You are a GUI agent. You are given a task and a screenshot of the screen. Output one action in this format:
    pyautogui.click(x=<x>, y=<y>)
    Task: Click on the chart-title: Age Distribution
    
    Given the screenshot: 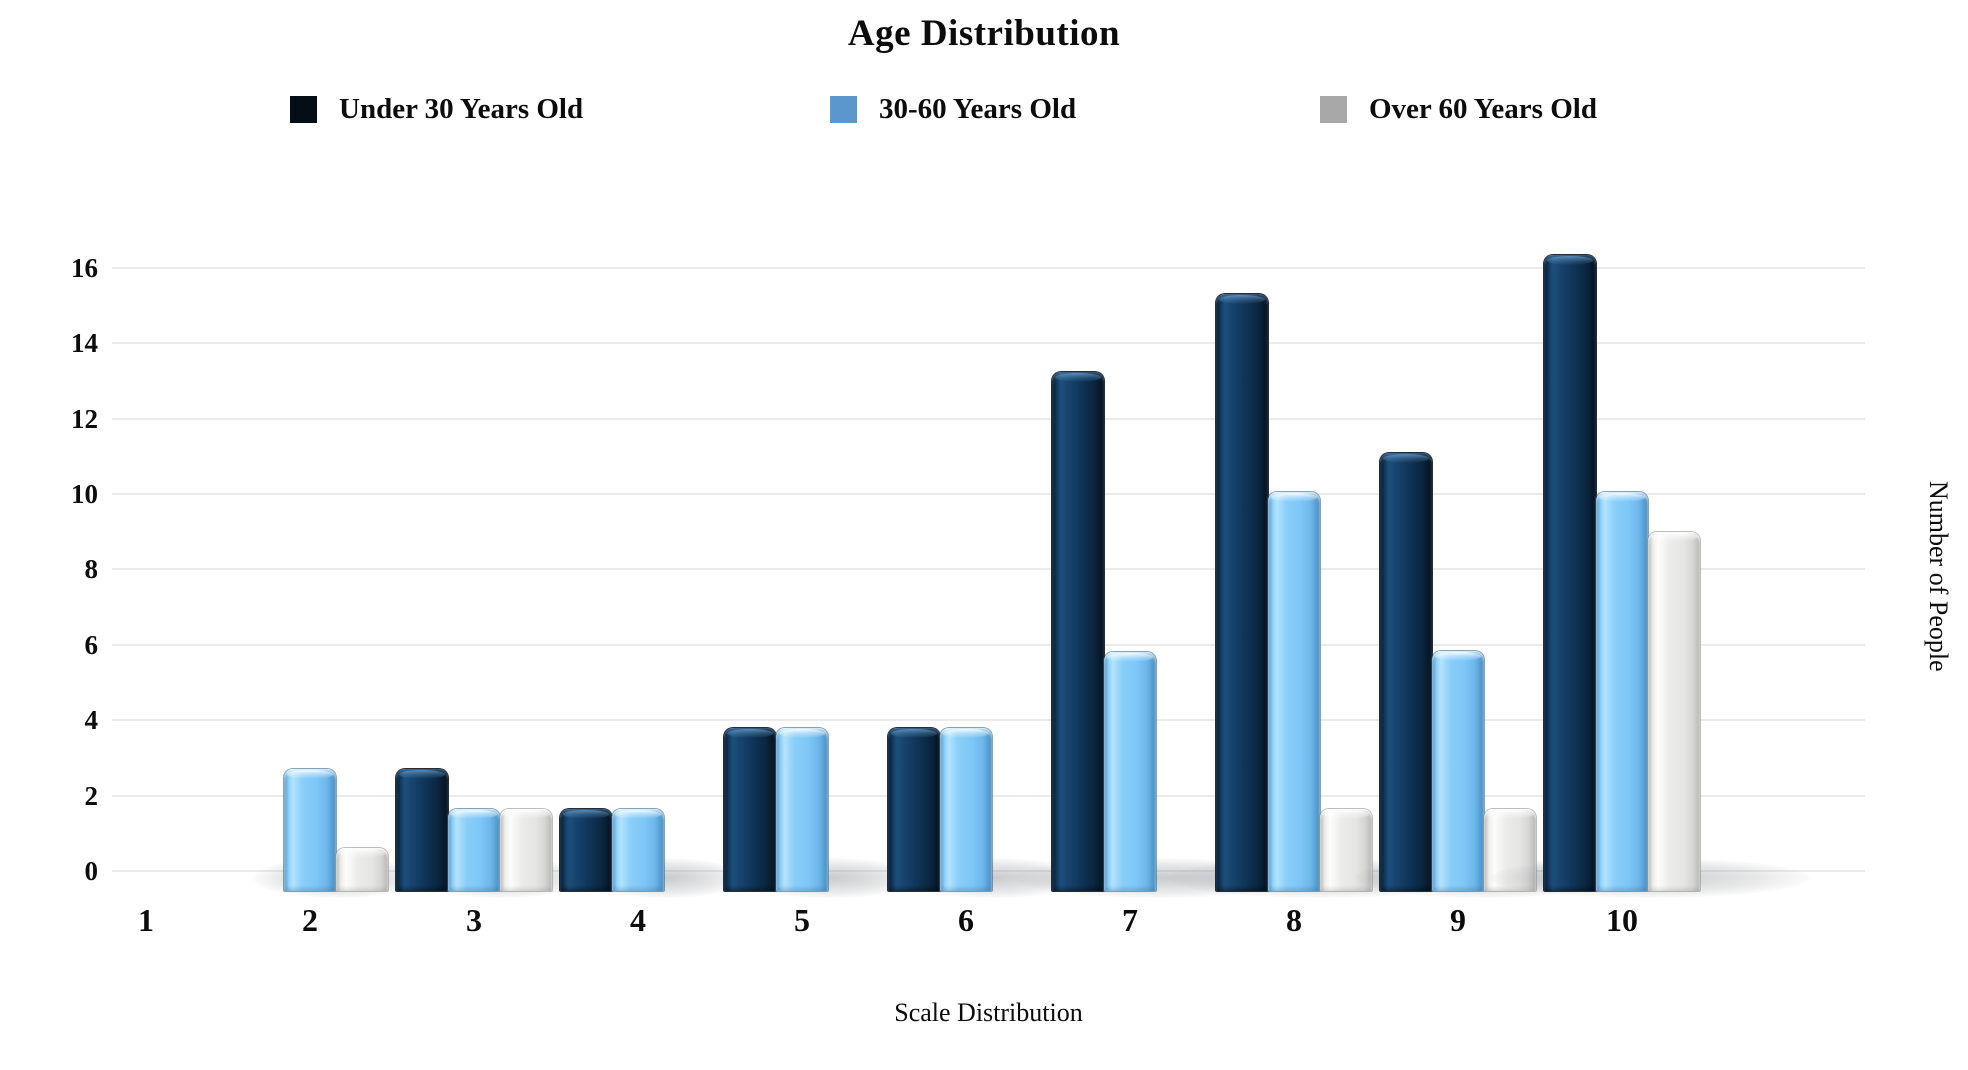 What is the action you would take?
    pyautogui.click(x=984, y=33)
    